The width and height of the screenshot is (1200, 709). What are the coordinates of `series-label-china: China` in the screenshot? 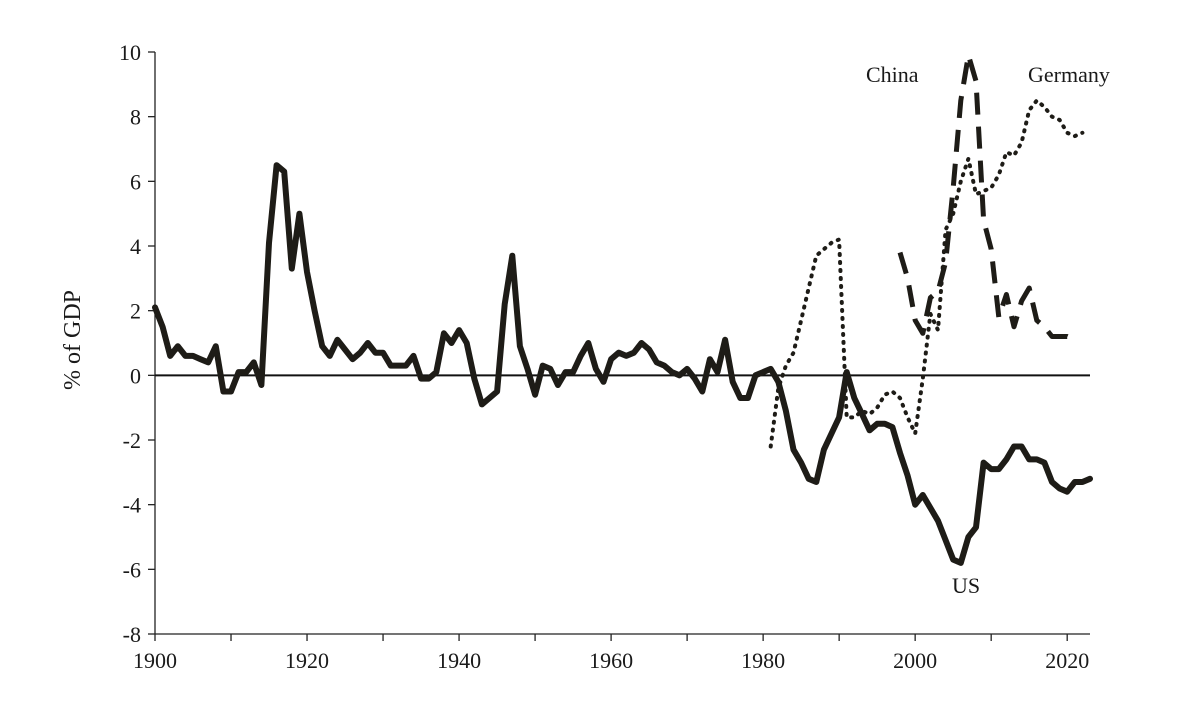 It's located at (892, 74).